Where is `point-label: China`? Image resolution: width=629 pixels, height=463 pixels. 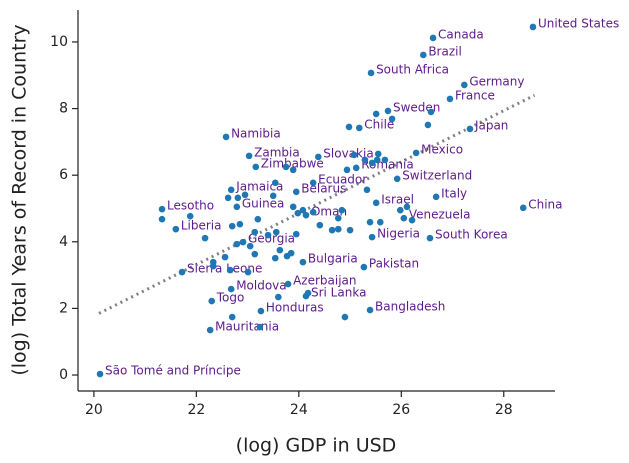 point-label: China is located at coordinates (545, 204).